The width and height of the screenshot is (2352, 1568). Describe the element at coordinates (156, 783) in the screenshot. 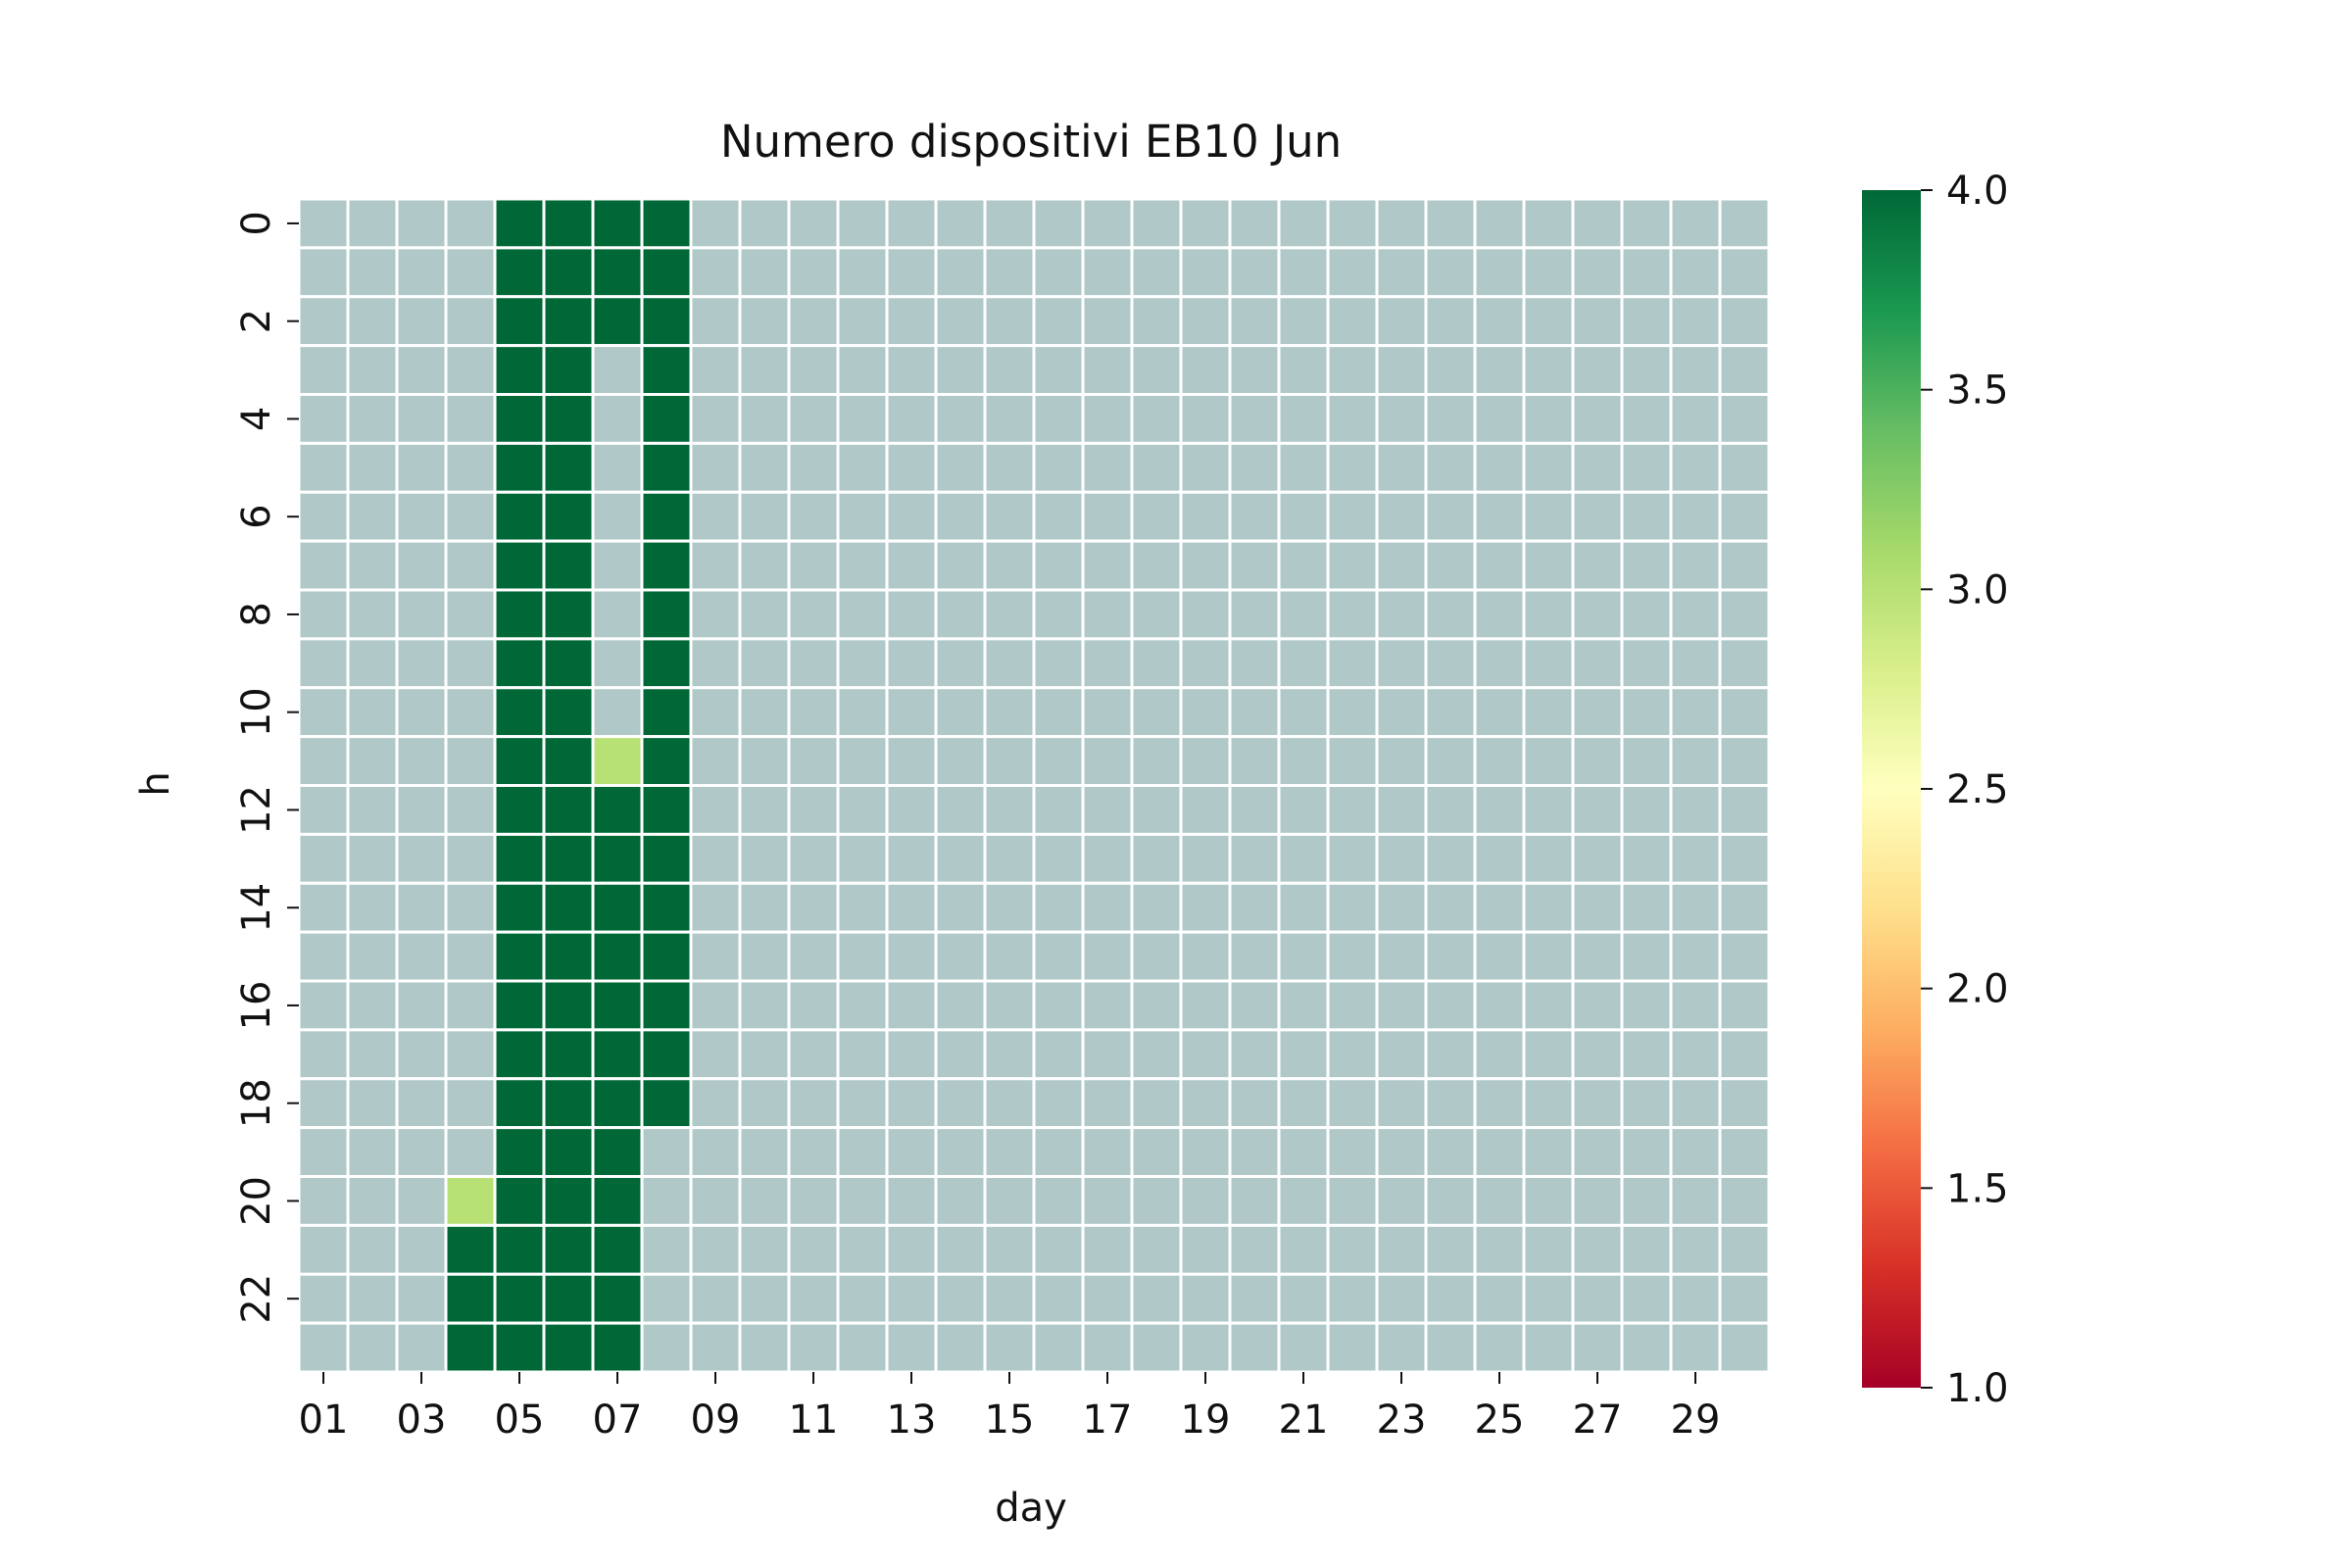

I see `y-axis-label: h` at that location.